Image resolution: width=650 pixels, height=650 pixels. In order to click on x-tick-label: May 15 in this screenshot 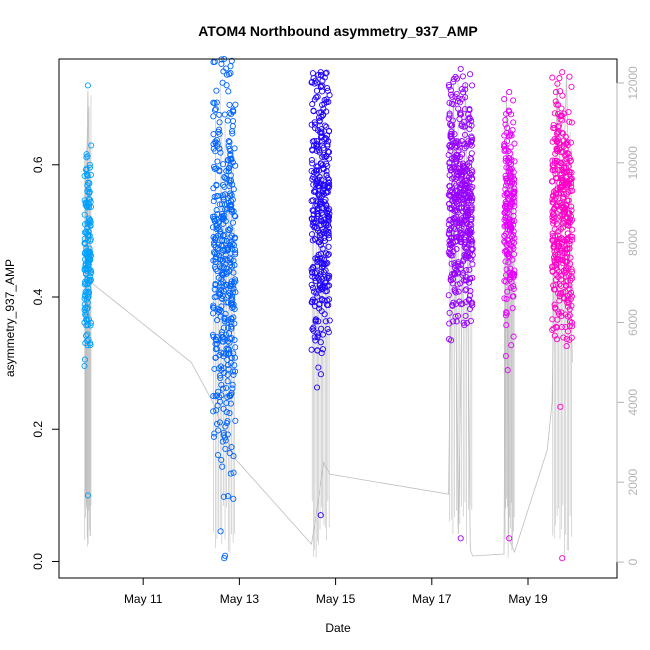, I will do `click(336, 599)`.